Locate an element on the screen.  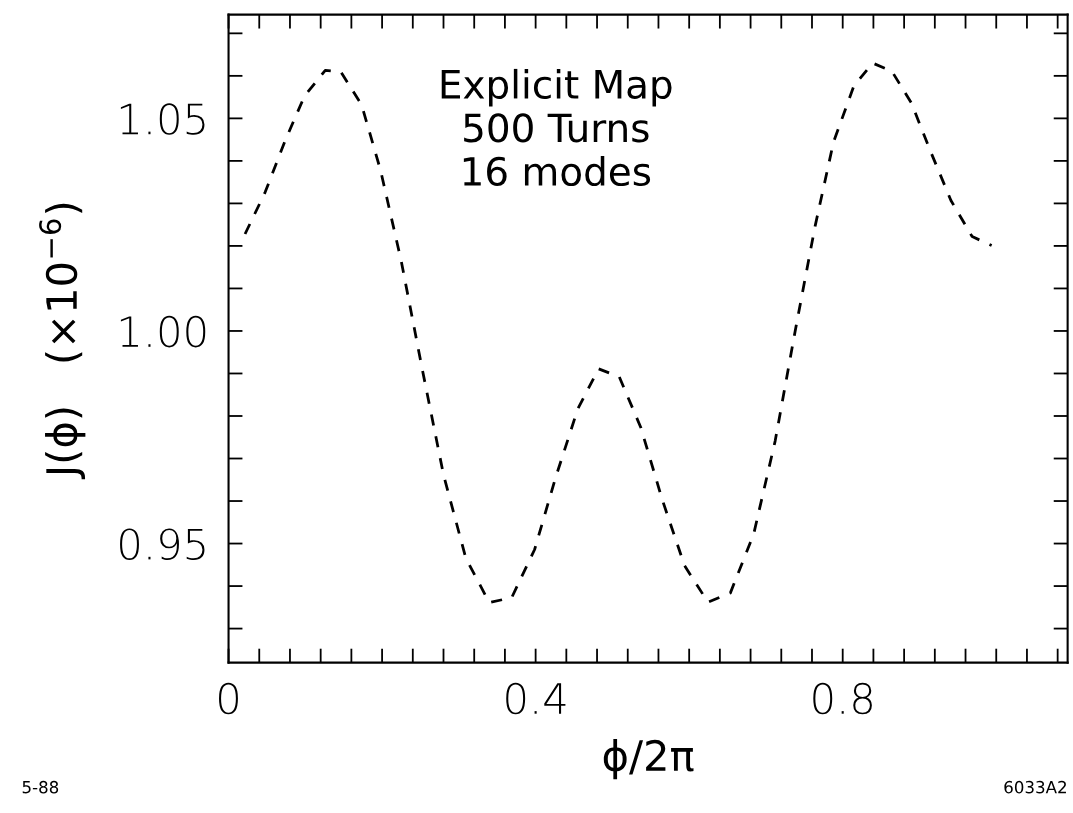
annotation: Explicit Map 500 Turns 16 modes is located at coordinates (556, 127).